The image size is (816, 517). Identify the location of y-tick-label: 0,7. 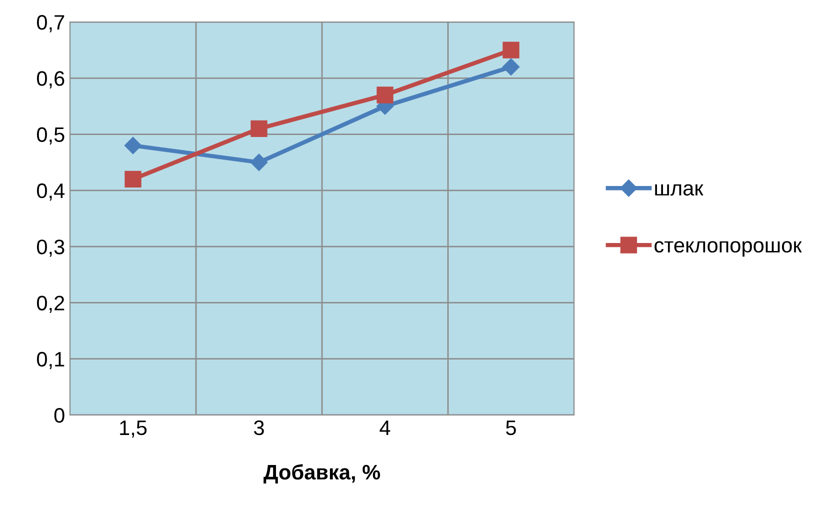
(50, 23).